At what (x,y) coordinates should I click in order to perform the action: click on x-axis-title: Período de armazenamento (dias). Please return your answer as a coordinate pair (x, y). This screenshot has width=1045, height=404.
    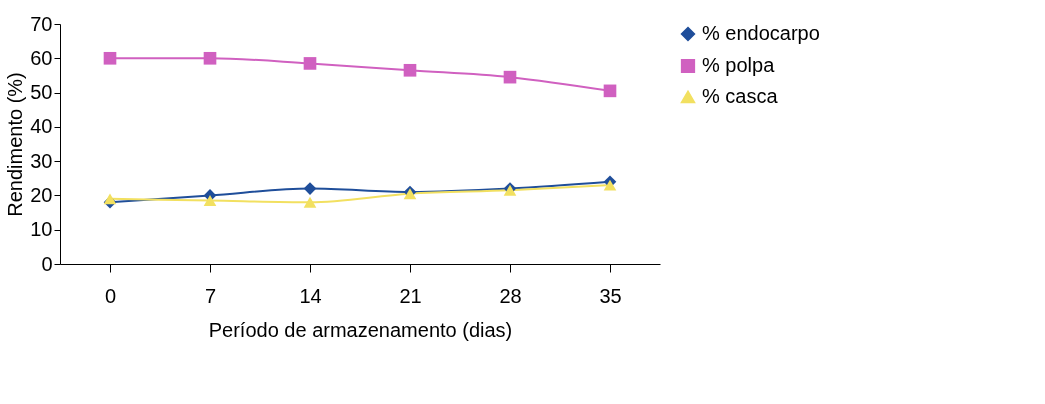
    Looking at the image, I should click on (360, 329).